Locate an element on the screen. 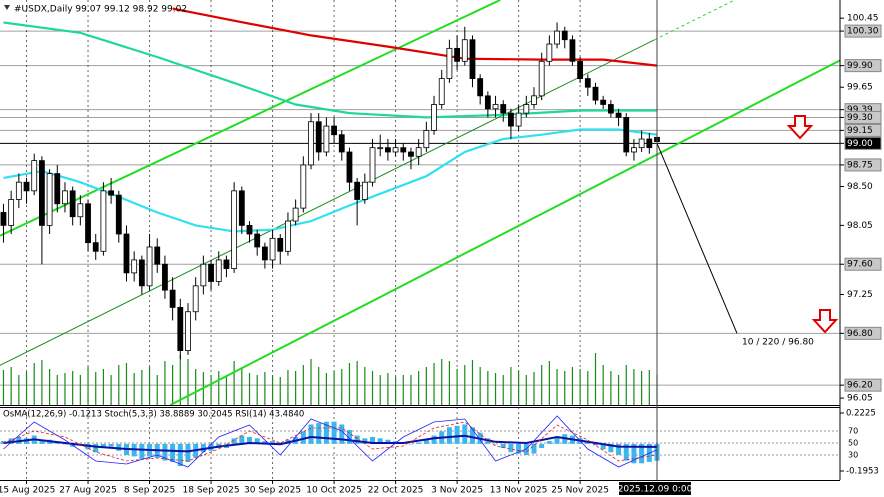 The image size is (884, 497). y-tick-label: 99.15 is located at coordinates (860, 131).